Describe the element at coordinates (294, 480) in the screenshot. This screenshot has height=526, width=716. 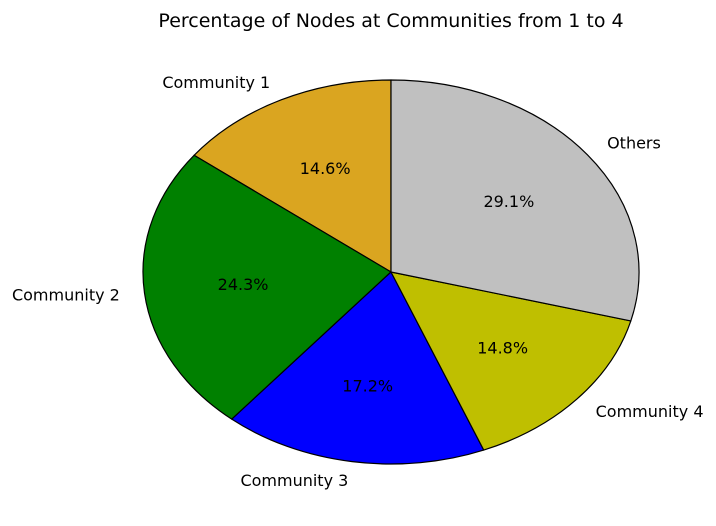
I see `slice-label-community-3: Community 3` at that location.